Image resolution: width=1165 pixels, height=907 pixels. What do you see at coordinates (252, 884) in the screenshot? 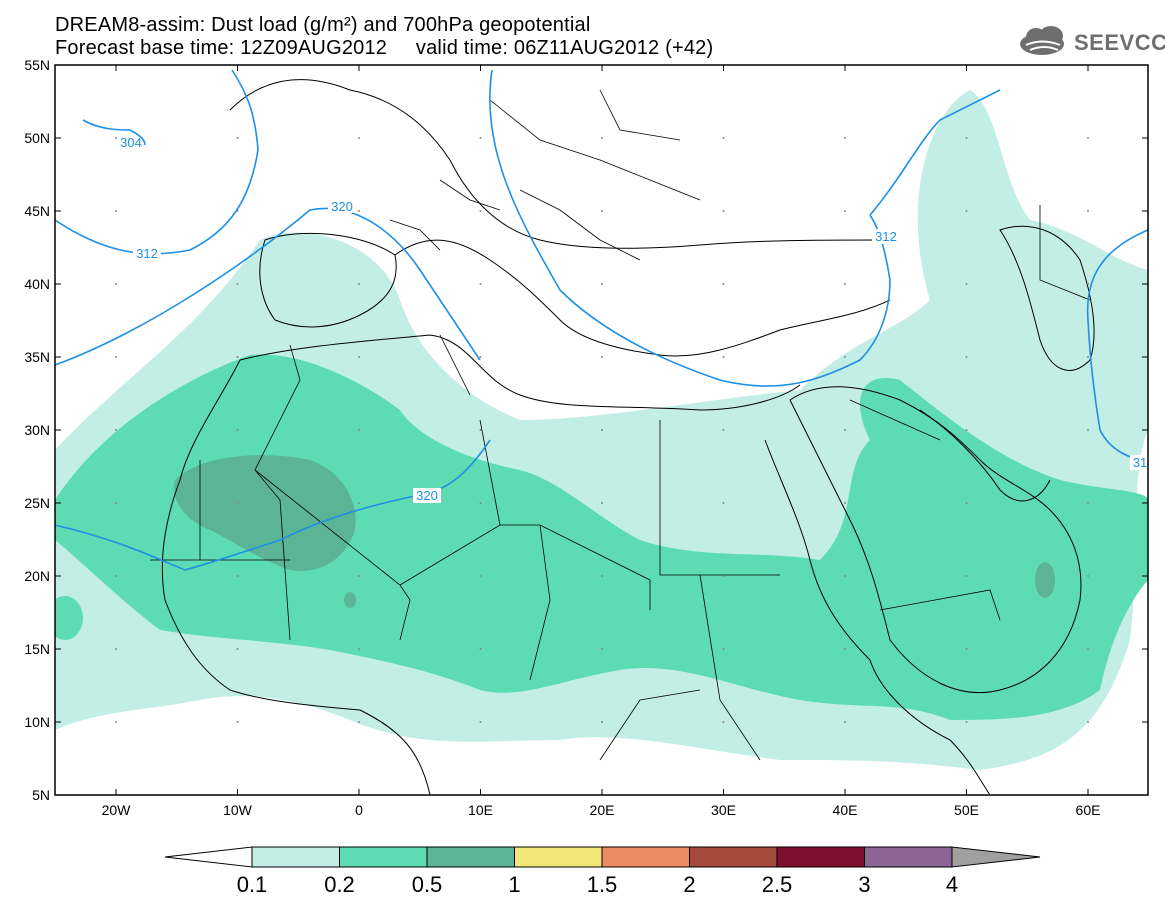
I see `colorbar-level-label: 0.1` at bounding box center [252, 884].